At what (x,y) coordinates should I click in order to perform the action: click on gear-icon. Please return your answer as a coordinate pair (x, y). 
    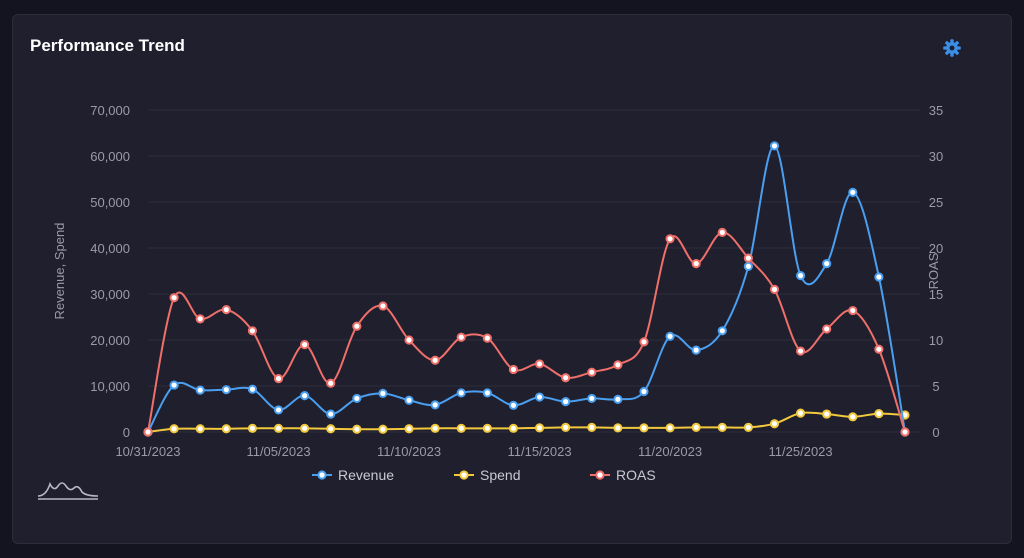
    Looking at the image, I should click on (952, 48).